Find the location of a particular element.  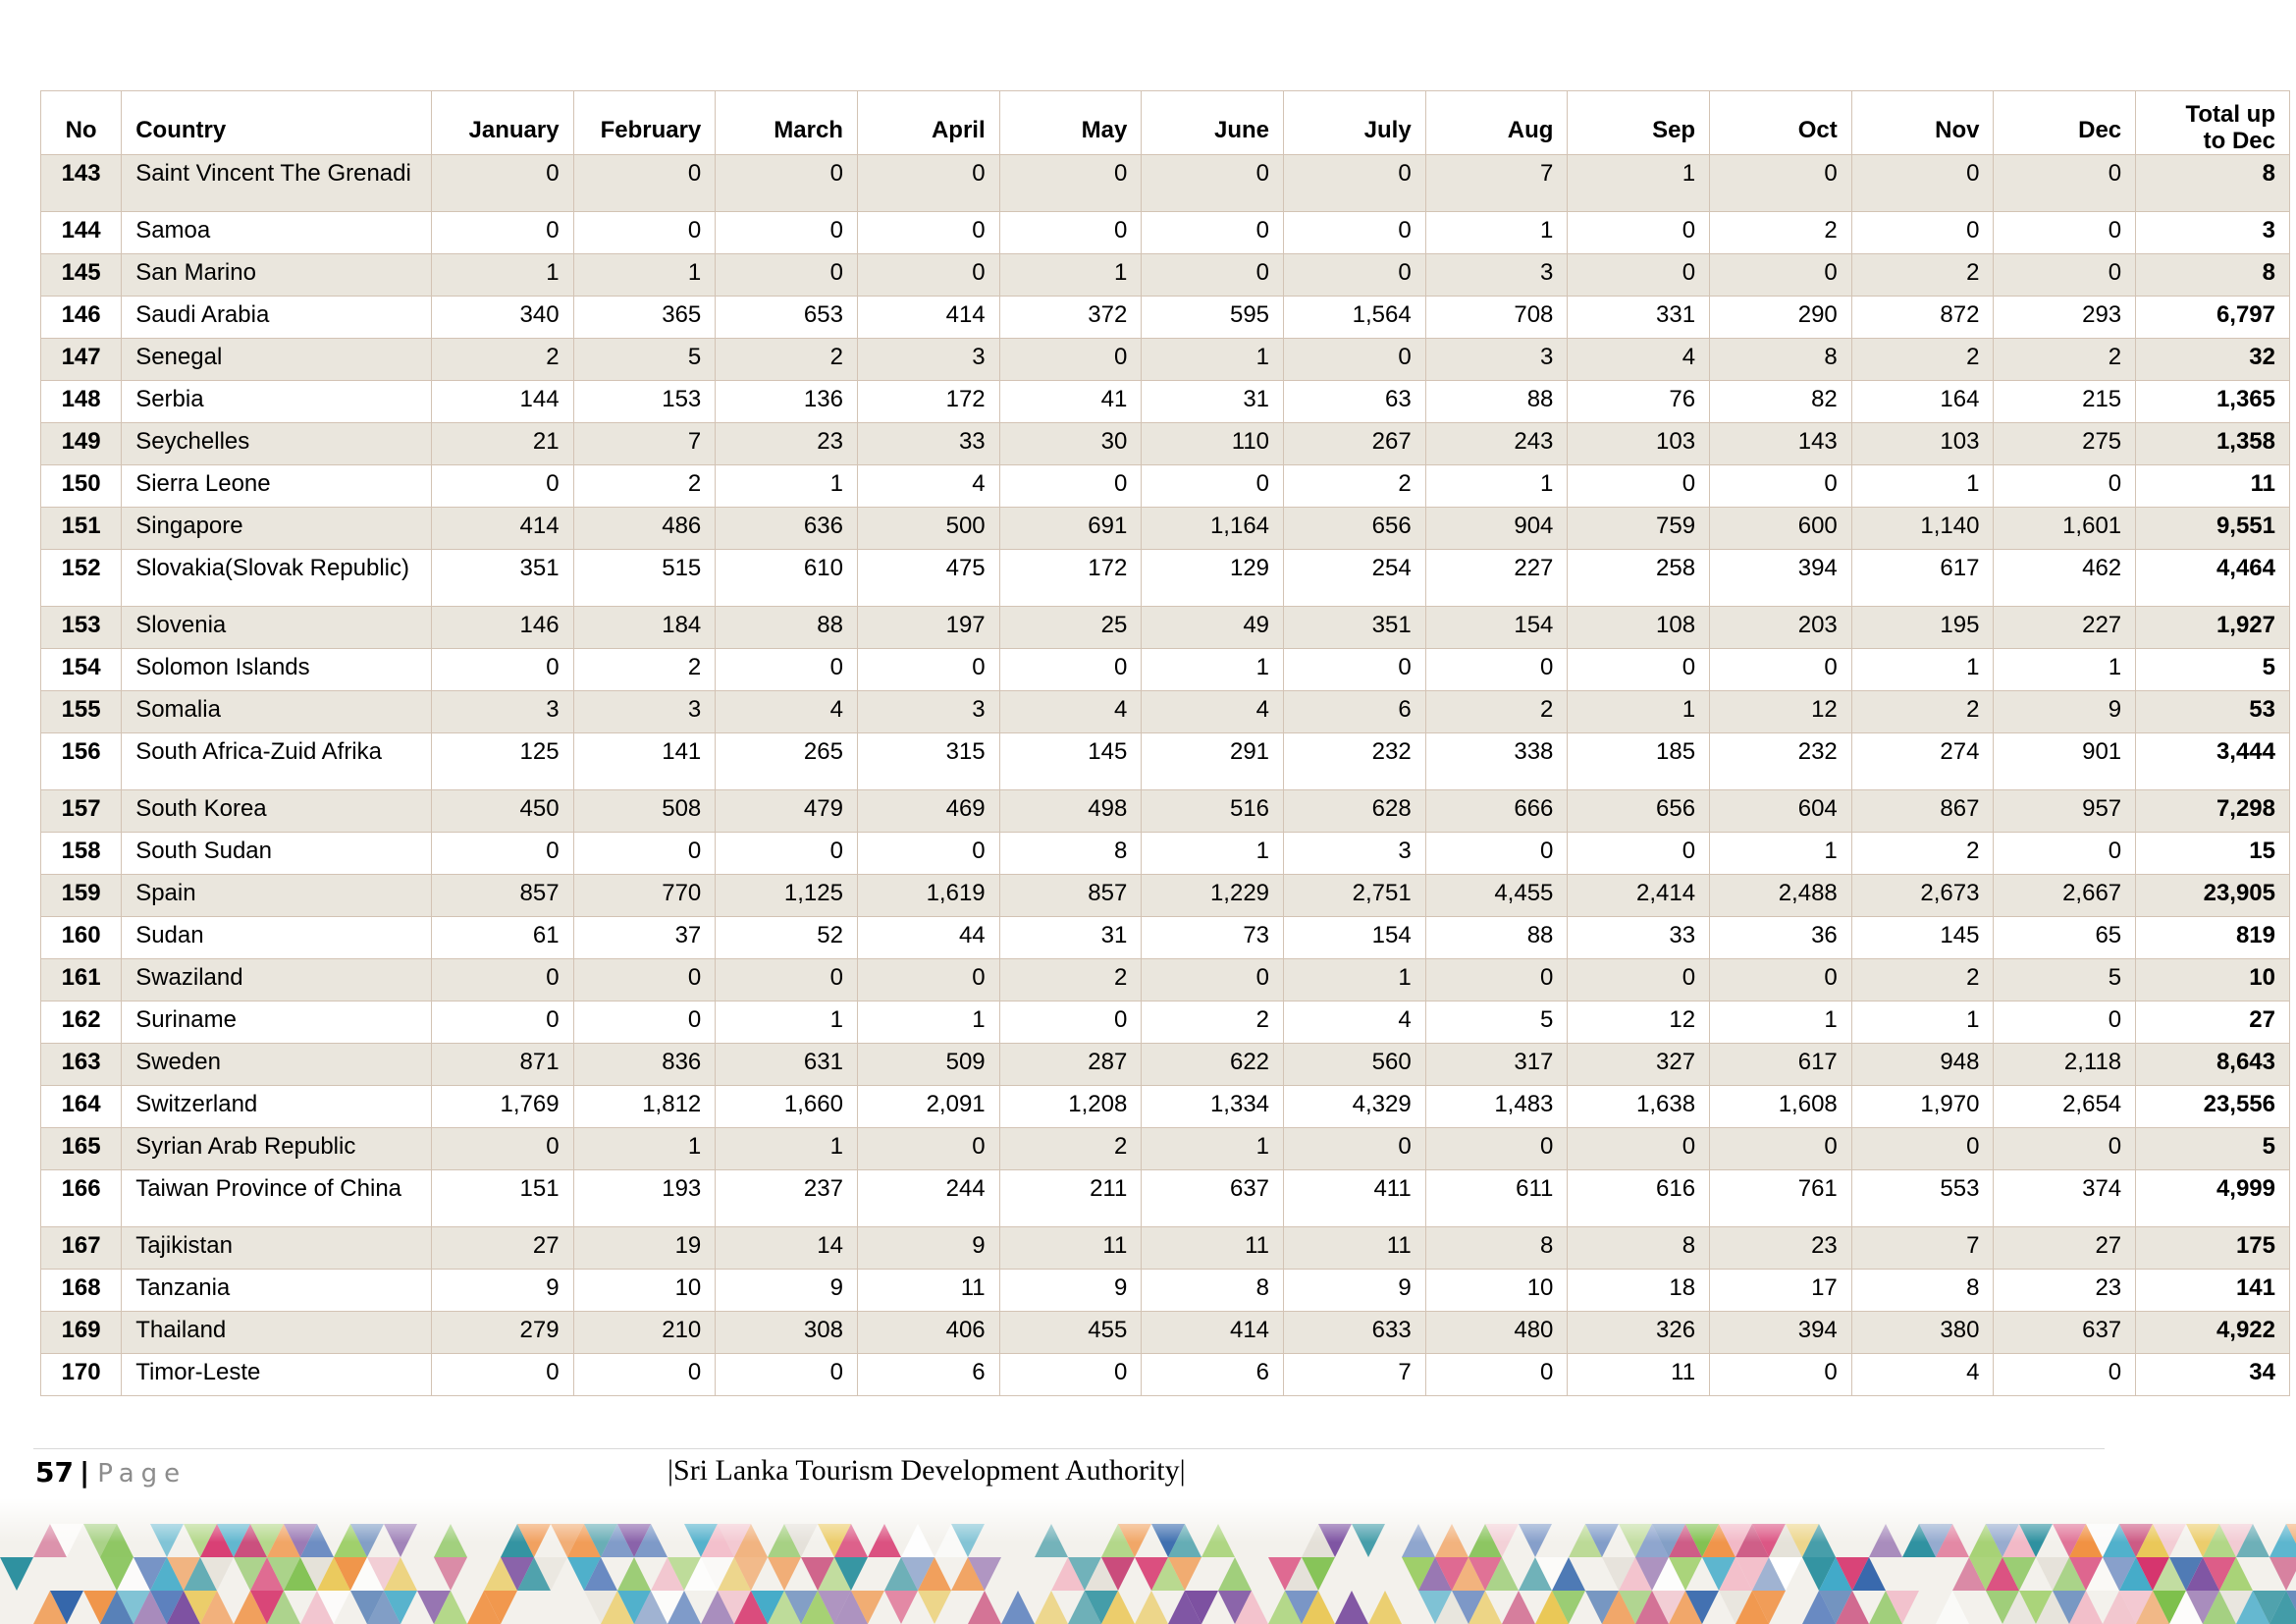

month-value-cell: 172 is located at coordinates (1071, 578).